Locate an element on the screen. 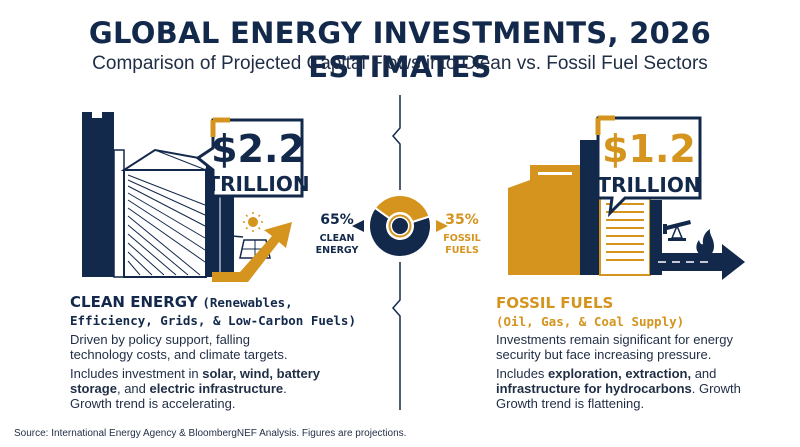 This screenshot has height=447, width=800. clean-amount-value: $2.2 is located at coordinates (258, 149).